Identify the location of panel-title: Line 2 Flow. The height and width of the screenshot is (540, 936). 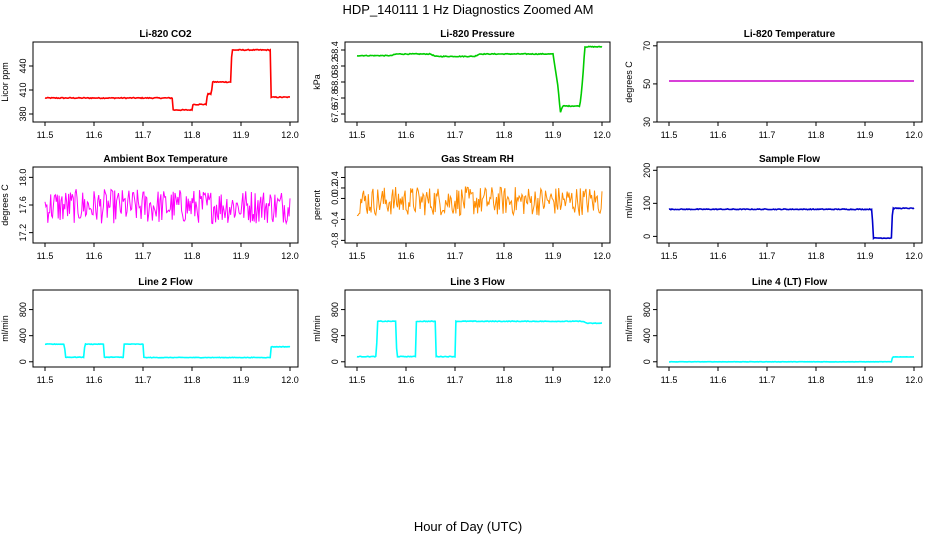
(165, 282).